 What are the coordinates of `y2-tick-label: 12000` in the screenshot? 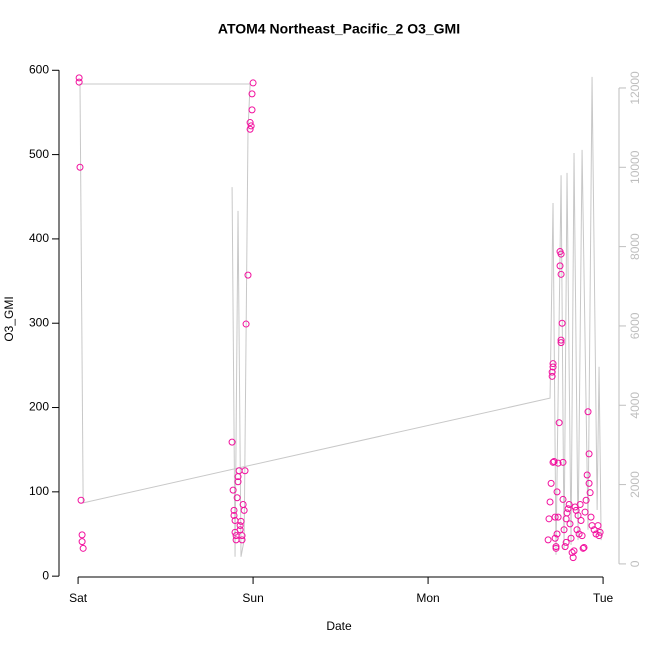 It's located at (635, 88).